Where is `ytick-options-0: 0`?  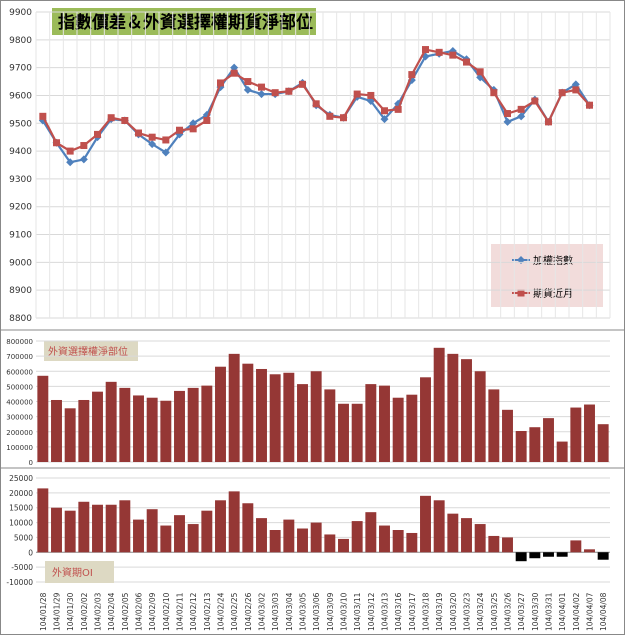
ytick-options-0: 0 is located at coordinates (31, 463).